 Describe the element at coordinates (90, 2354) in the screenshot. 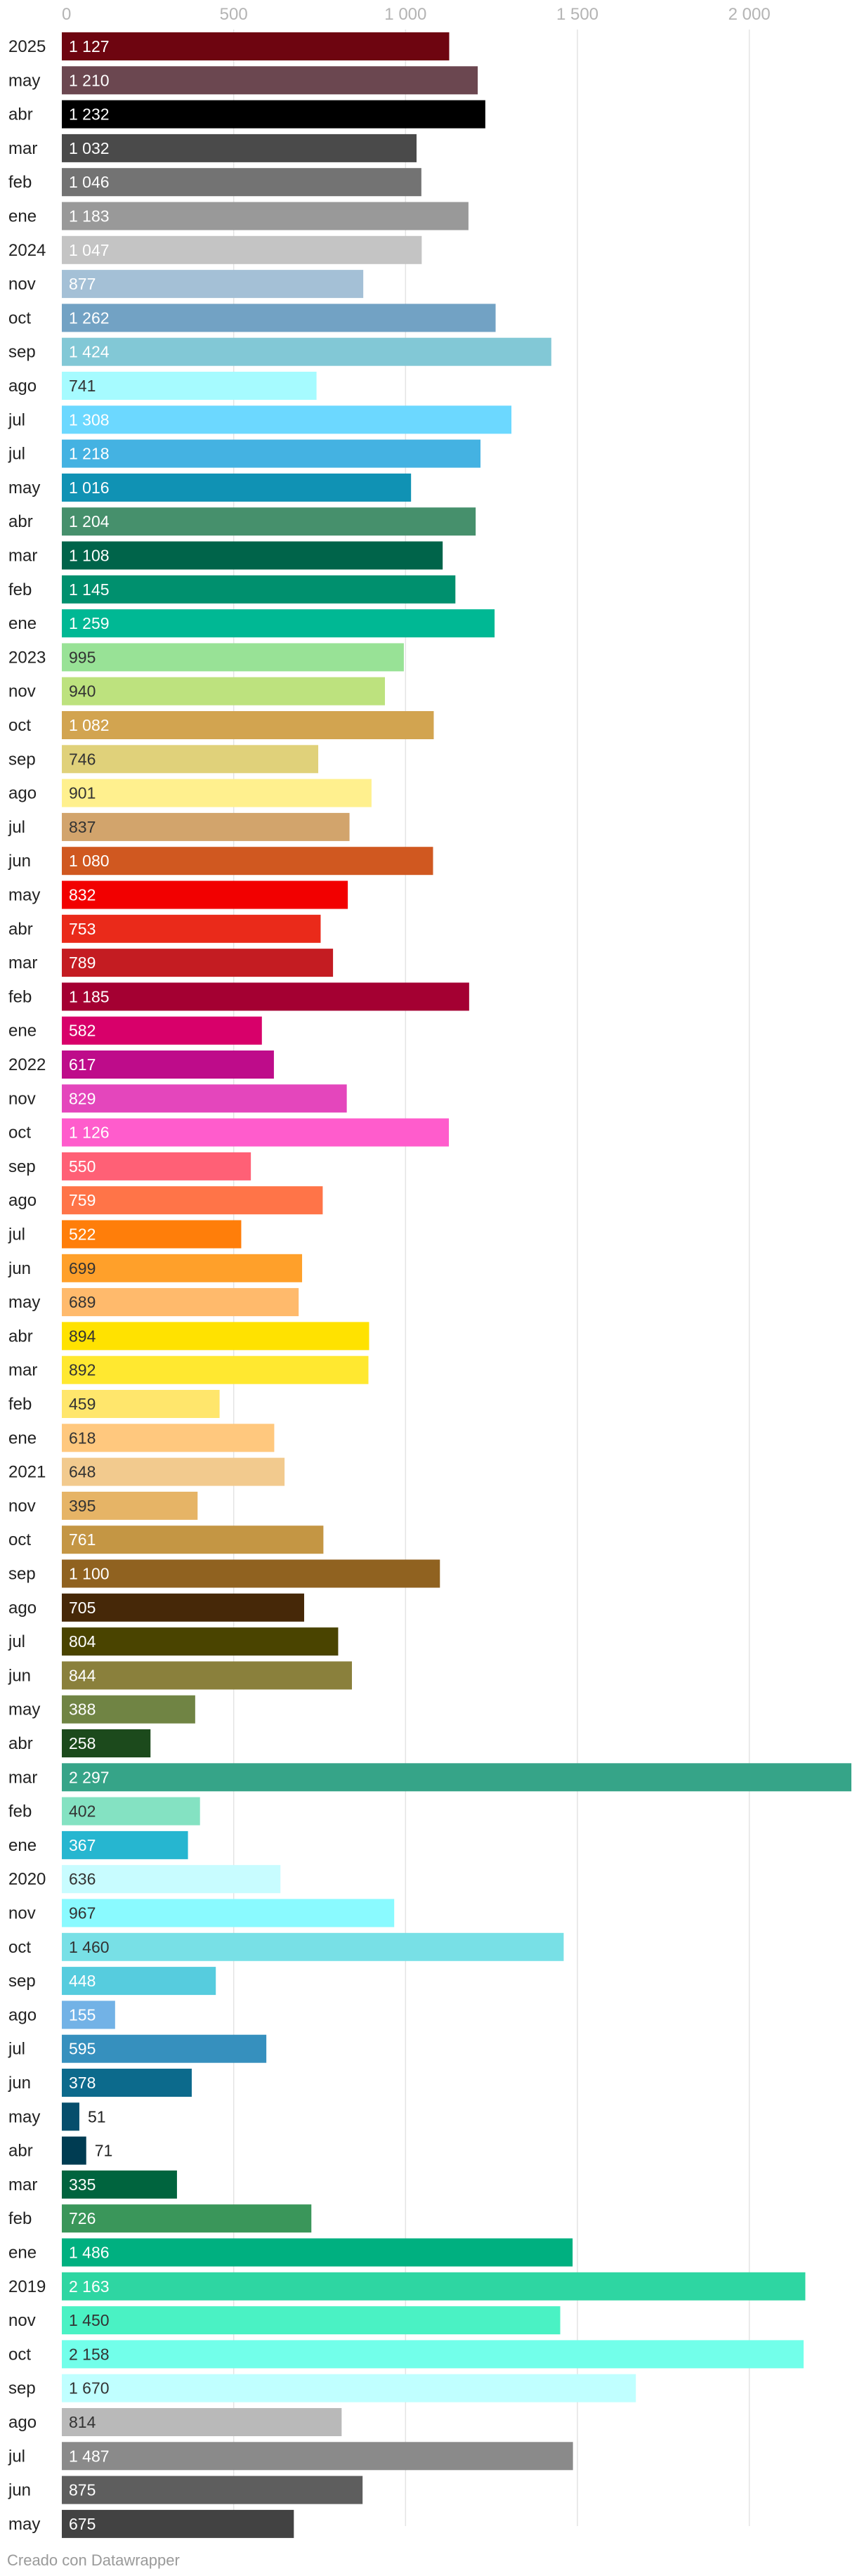

I see `value-label: 2 158` at that location.